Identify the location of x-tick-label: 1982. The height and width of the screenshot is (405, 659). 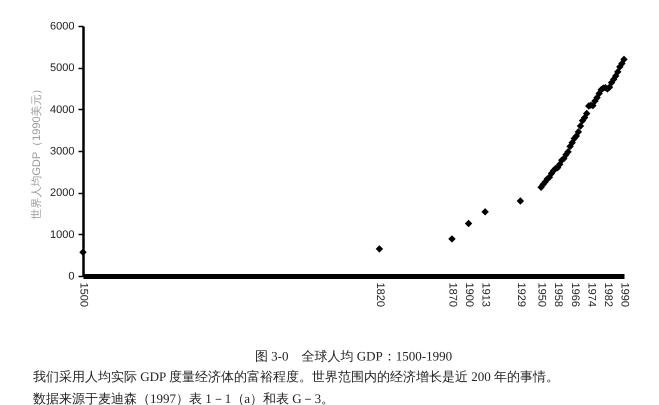
(608, 294).